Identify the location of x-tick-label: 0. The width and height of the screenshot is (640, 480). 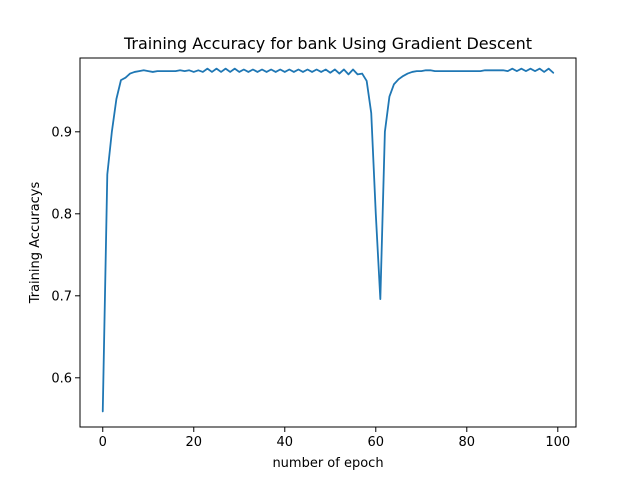
(103, 442).